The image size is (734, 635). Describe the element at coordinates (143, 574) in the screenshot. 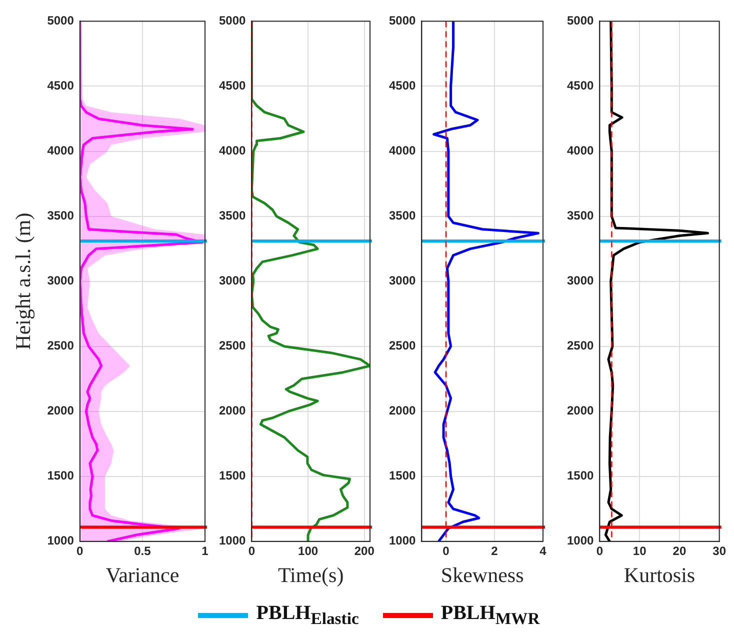

I see `x-axis-title: Variance` at that location.